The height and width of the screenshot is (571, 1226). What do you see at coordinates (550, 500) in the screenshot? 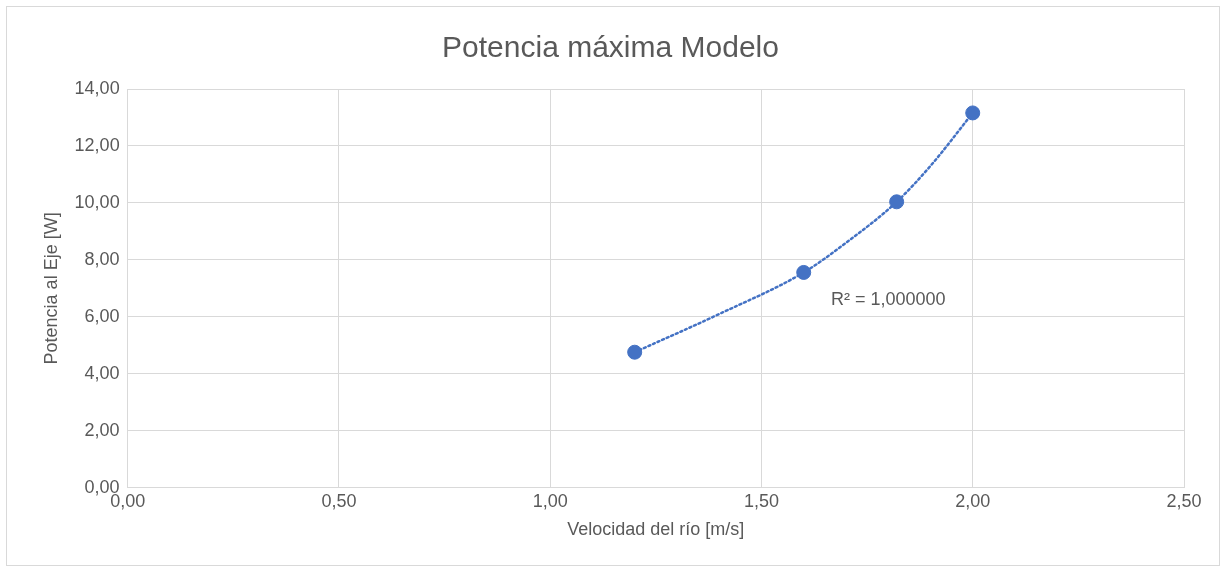
I see `x-tick-label: 1,00` at bounding box center [550, 500].